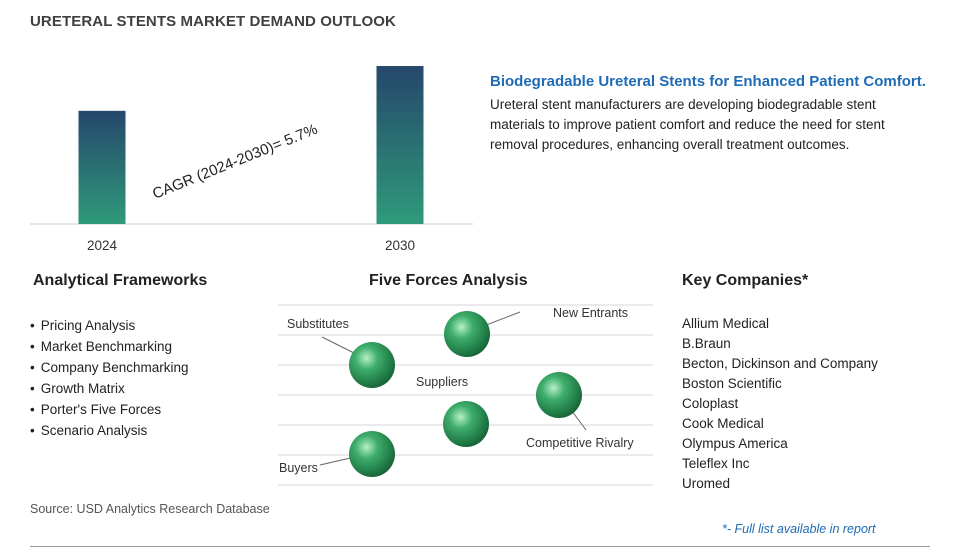  Describe the element at coordinates (109, 346) in the screenshot. I see `framework-item: Market Benchmarking` at that location.